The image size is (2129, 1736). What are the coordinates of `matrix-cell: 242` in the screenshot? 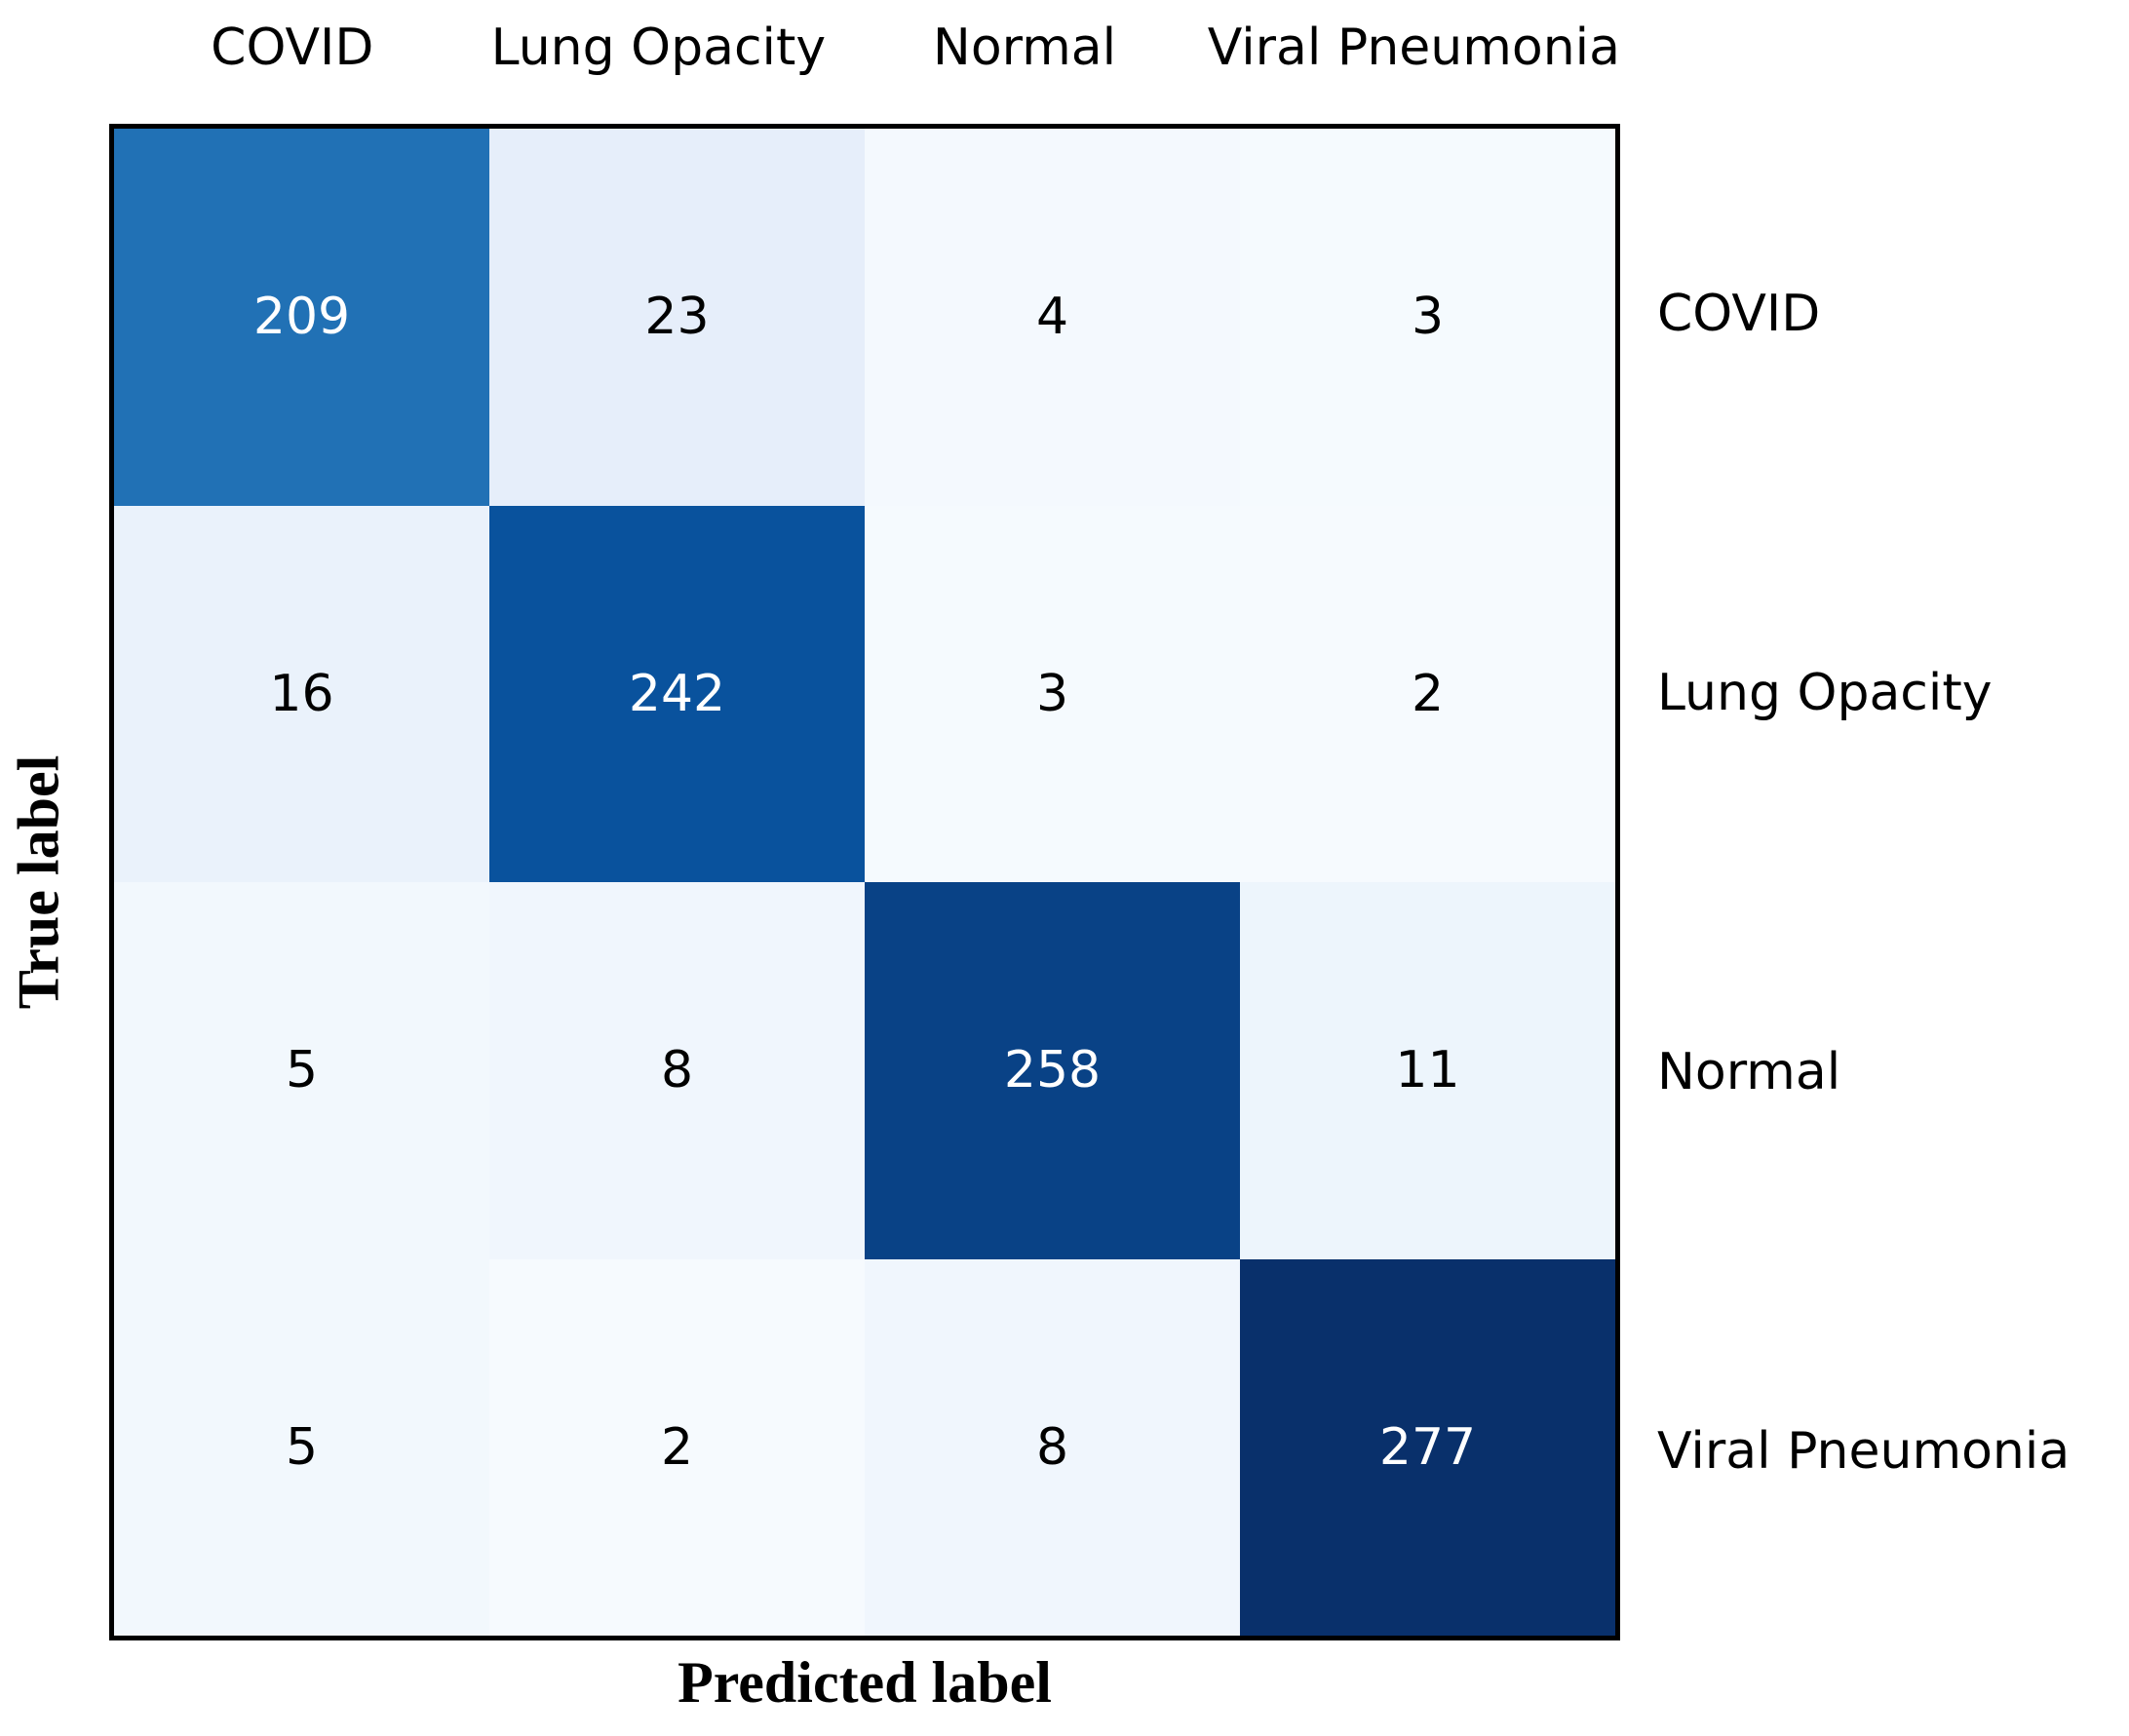 It's located at (677, 693).